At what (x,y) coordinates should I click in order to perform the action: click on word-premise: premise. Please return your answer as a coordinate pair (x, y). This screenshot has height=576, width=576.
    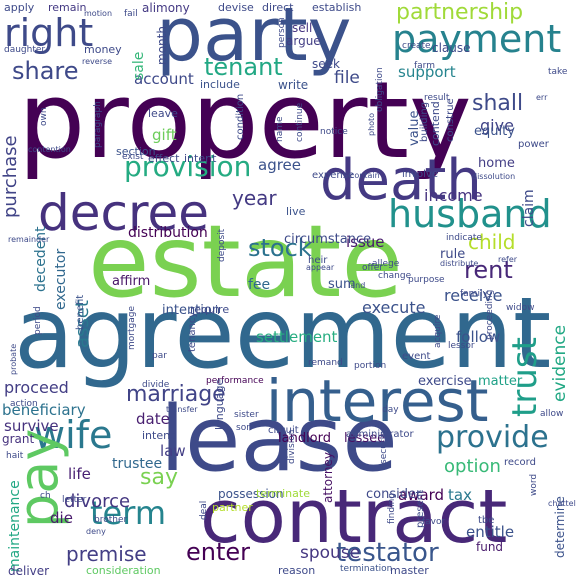
    Looking at the image, I should click on (106, 554).